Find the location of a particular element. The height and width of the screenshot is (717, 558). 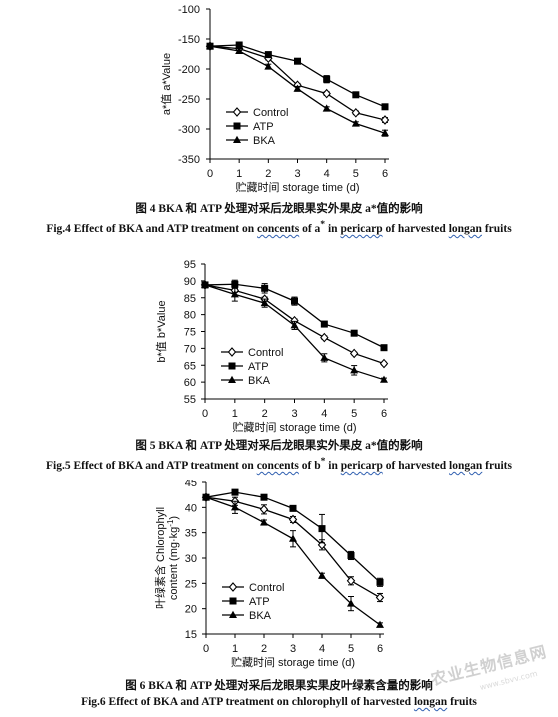

y-axis-label-line2: content (mg·kg-1) is located at coordinates (173, 558).